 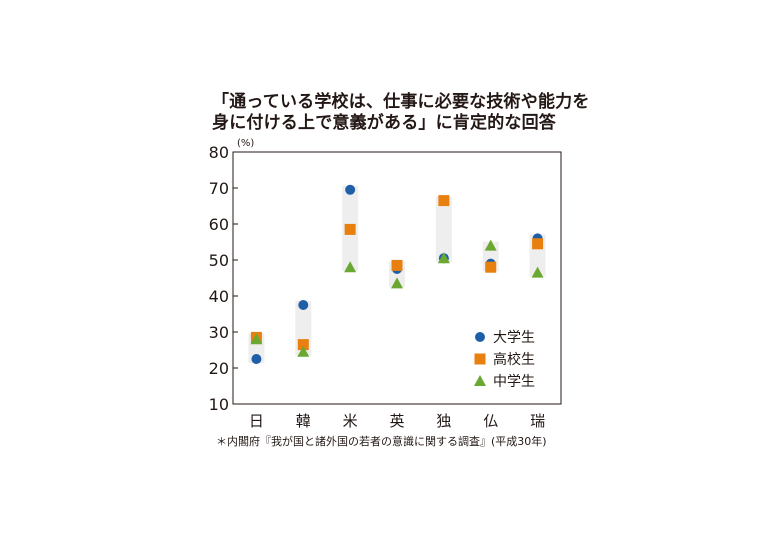 I want to click on y-tick-label-10: 10, so click(x=219, y=404).